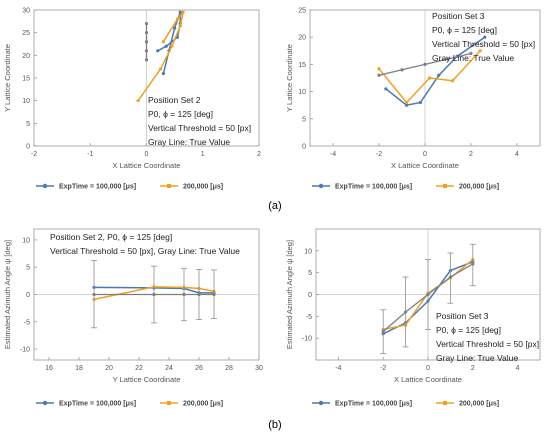 This screenshot has height=432, width=550. What do you see at coordinates (274, 206) in the screenshot?
I see `figure-label-a: (a)` at bounding box center [274, 206].